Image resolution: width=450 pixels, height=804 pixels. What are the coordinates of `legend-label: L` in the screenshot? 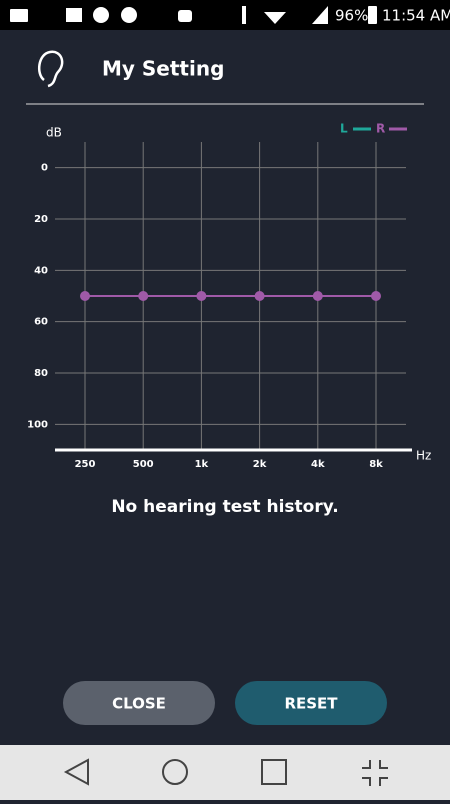 It's located at (344, 129).